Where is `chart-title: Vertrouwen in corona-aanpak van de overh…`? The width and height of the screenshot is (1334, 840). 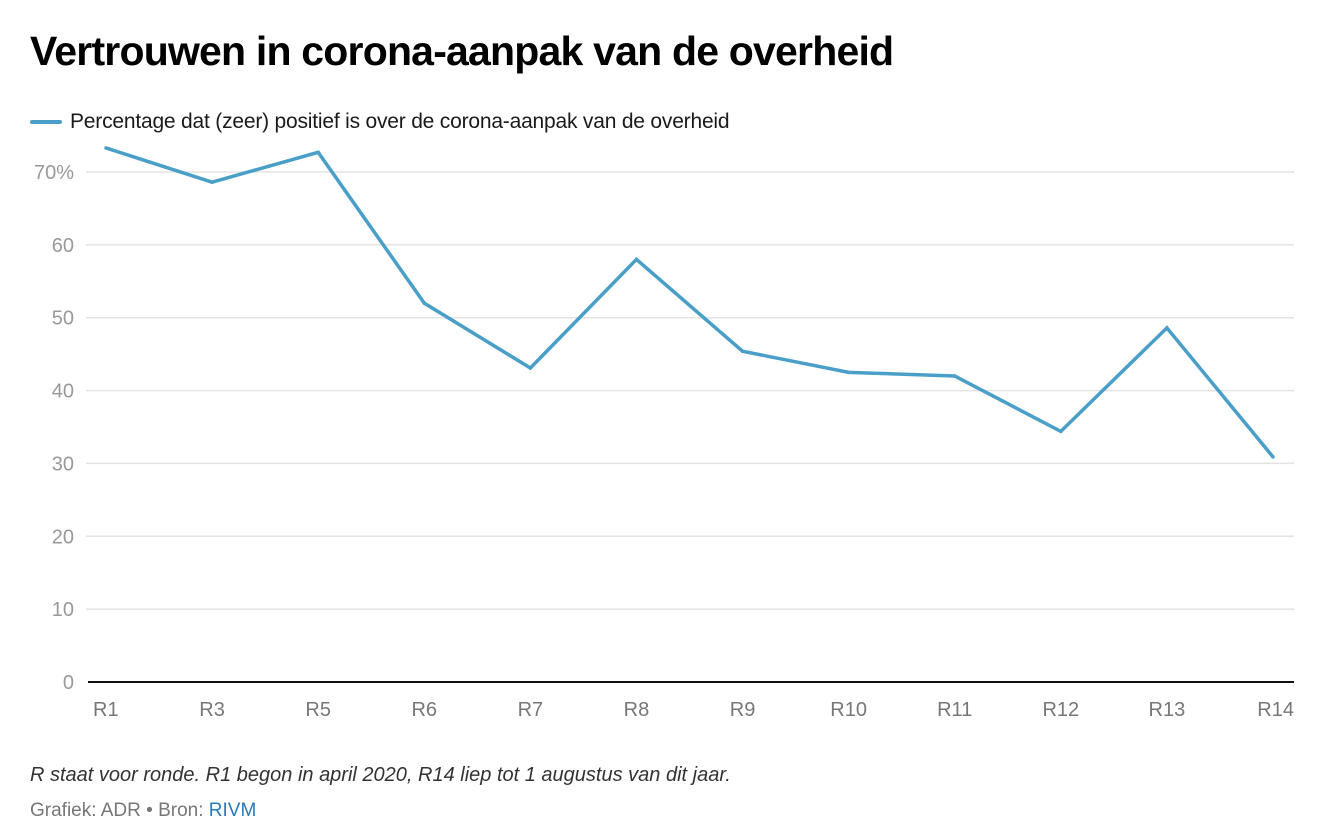
chart-title: Vertrouwen in corona-aanpak van de overh… is located at coordinates (462, 51).